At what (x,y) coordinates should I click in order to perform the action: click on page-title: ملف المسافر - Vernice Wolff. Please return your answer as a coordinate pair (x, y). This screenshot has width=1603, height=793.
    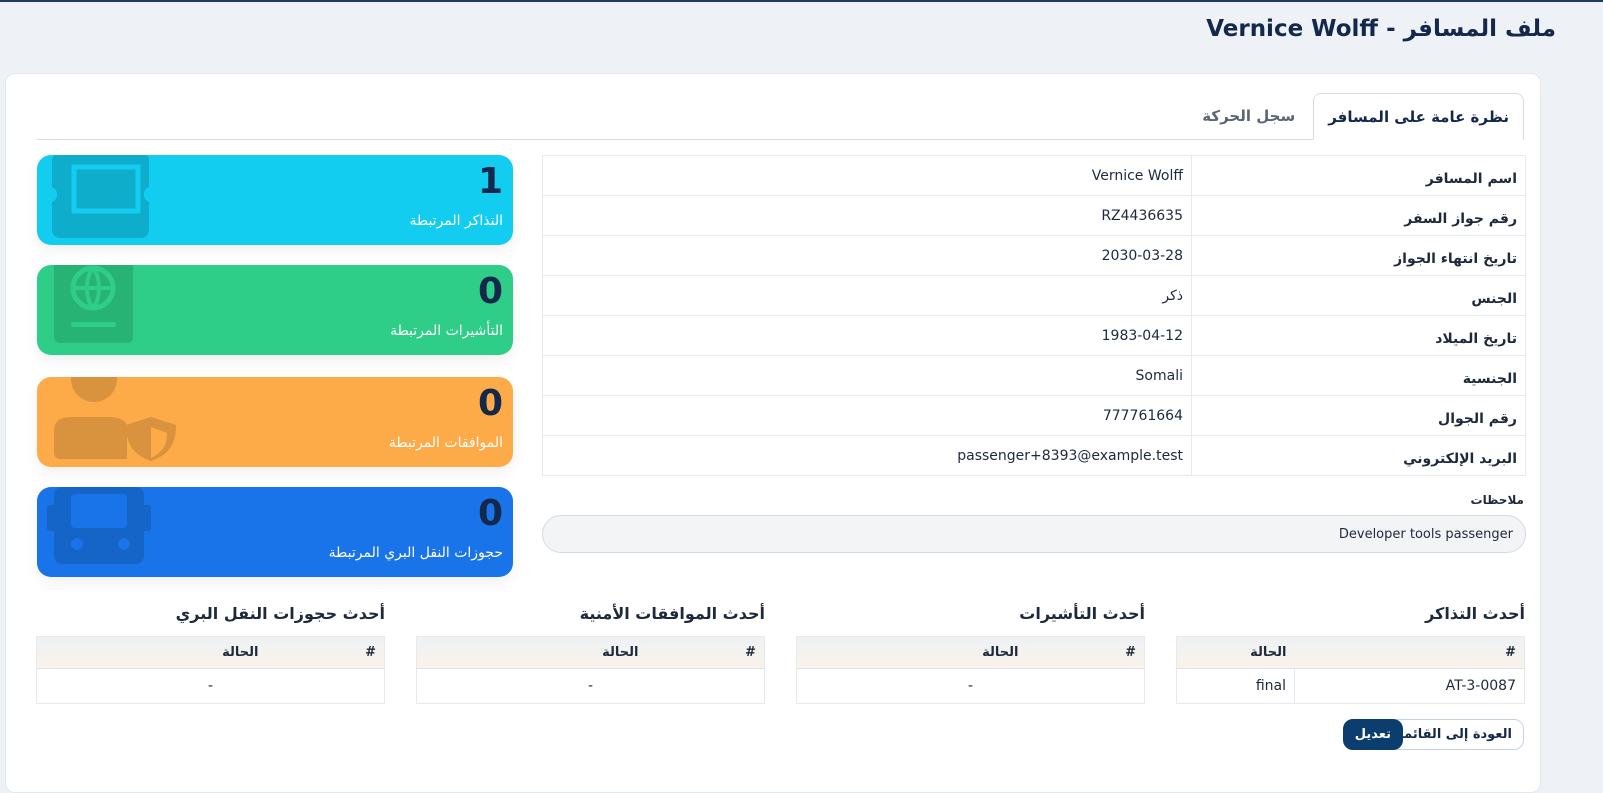
    Looking at the image, I should click on (1381, 29).